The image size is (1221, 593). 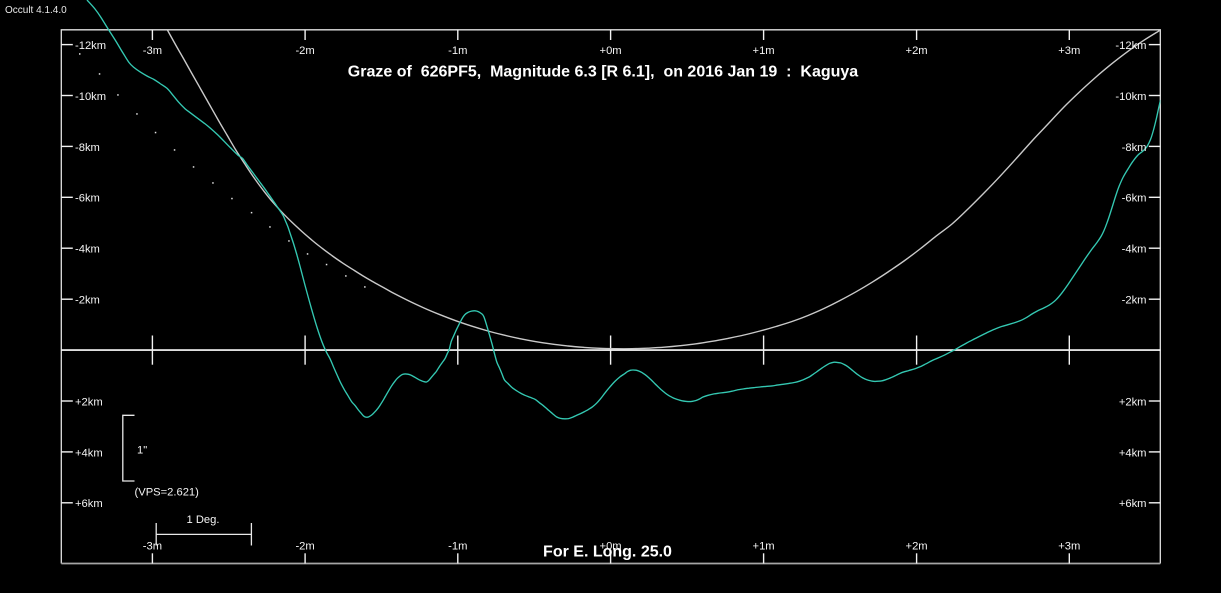 I want to click on svg-text: (VPS=2.621), so click(x=167, y=493).